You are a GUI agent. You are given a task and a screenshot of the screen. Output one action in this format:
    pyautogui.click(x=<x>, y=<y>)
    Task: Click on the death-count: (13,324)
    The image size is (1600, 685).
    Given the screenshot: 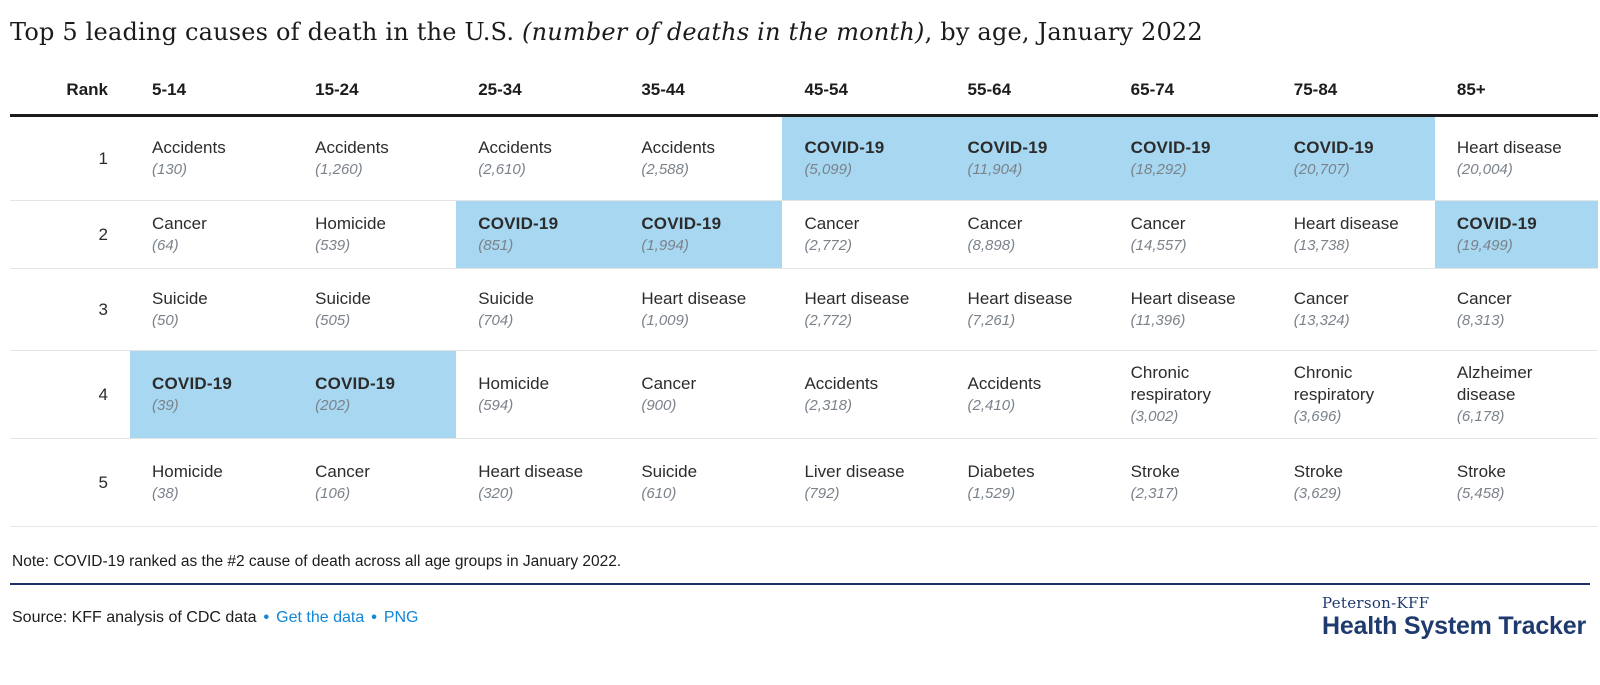 What is the action you would take?
    pyautogui.click(x=1321, y=320)
    